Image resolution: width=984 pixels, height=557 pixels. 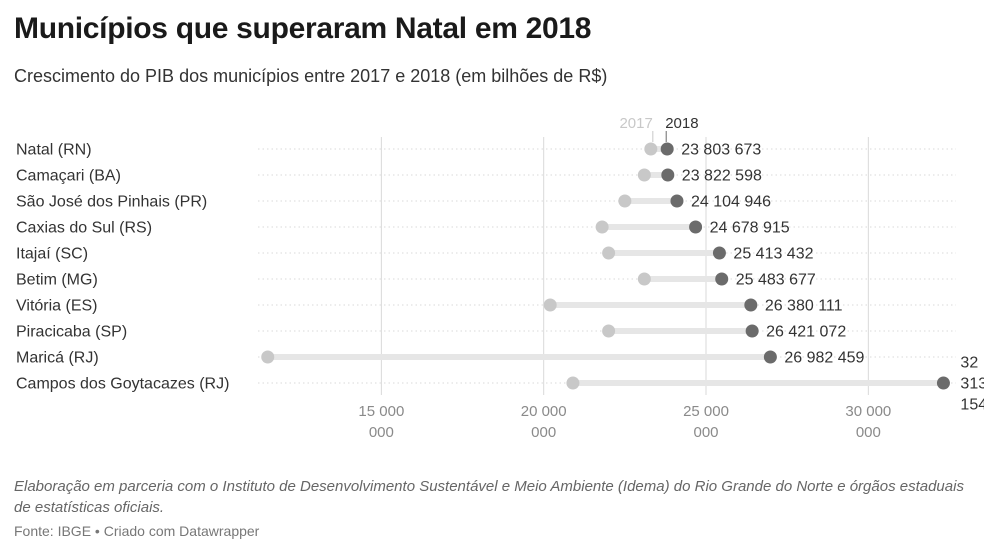 I want to click on x-tick-label: 30 000, so click(x=868, y=411).